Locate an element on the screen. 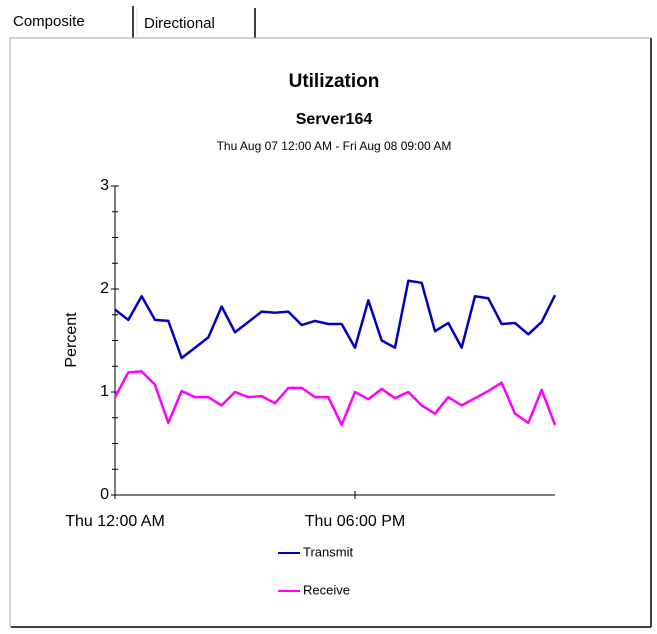  tab: Composite is located at coordinates (49, 21).